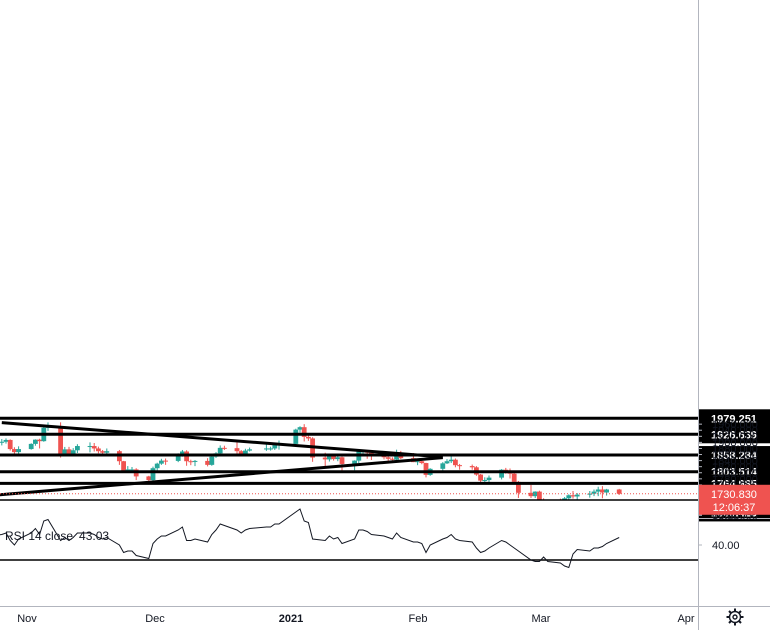 The height and width of the screenshot is (630, 770). I want to click on y-tick-label: 1680.000, so click(735, 510).